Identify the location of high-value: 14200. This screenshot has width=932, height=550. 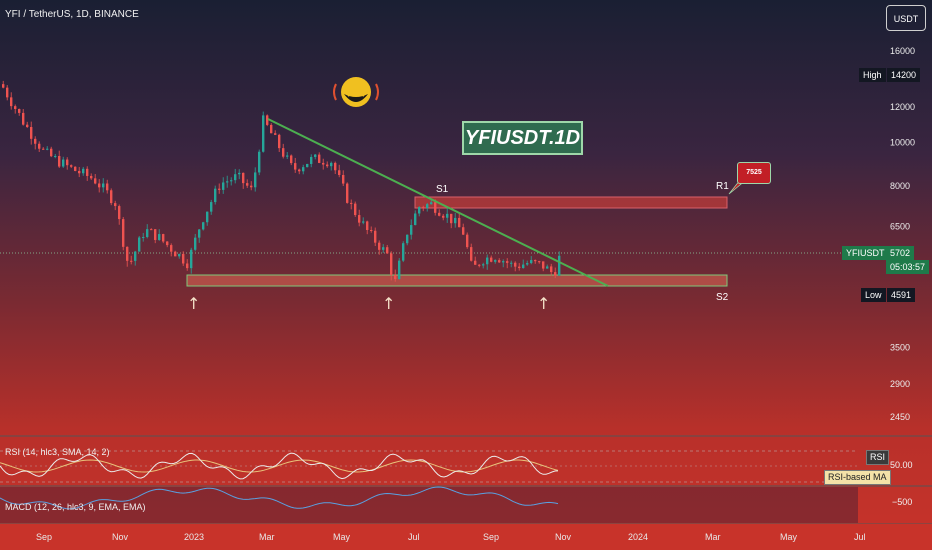
(904, 75).